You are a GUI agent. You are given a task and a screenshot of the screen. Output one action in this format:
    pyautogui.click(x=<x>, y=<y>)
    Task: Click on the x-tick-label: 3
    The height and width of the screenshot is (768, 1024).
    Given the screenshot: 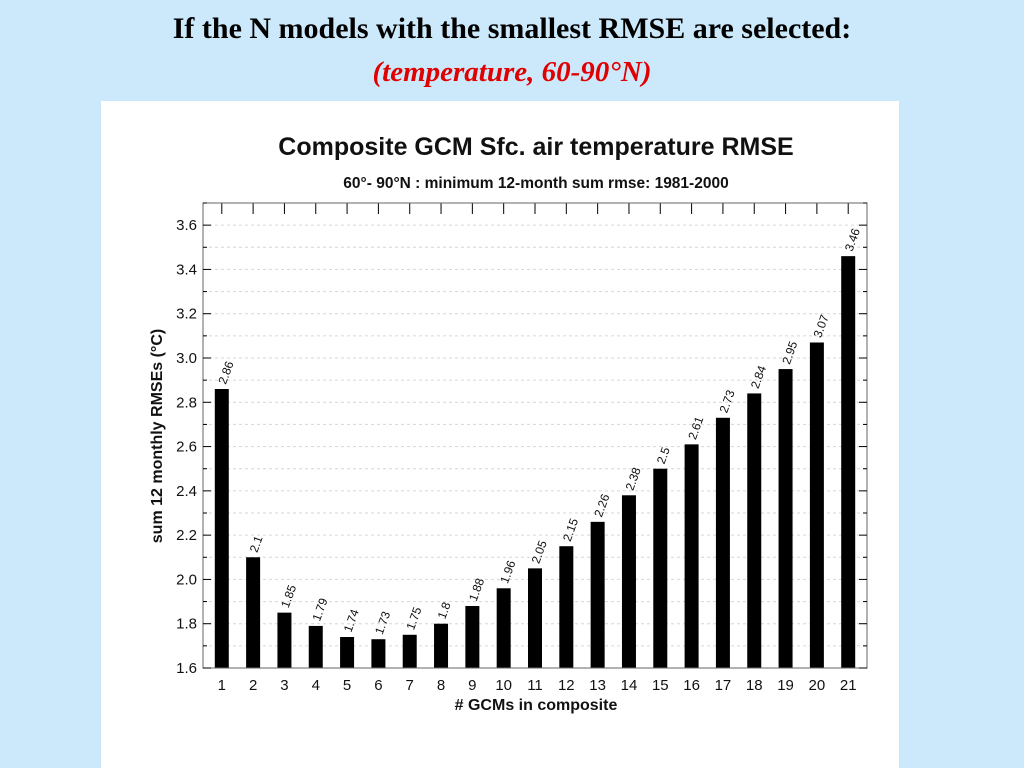 What is the action you would take?
    pyautogui.click(x=284, y=685)
    